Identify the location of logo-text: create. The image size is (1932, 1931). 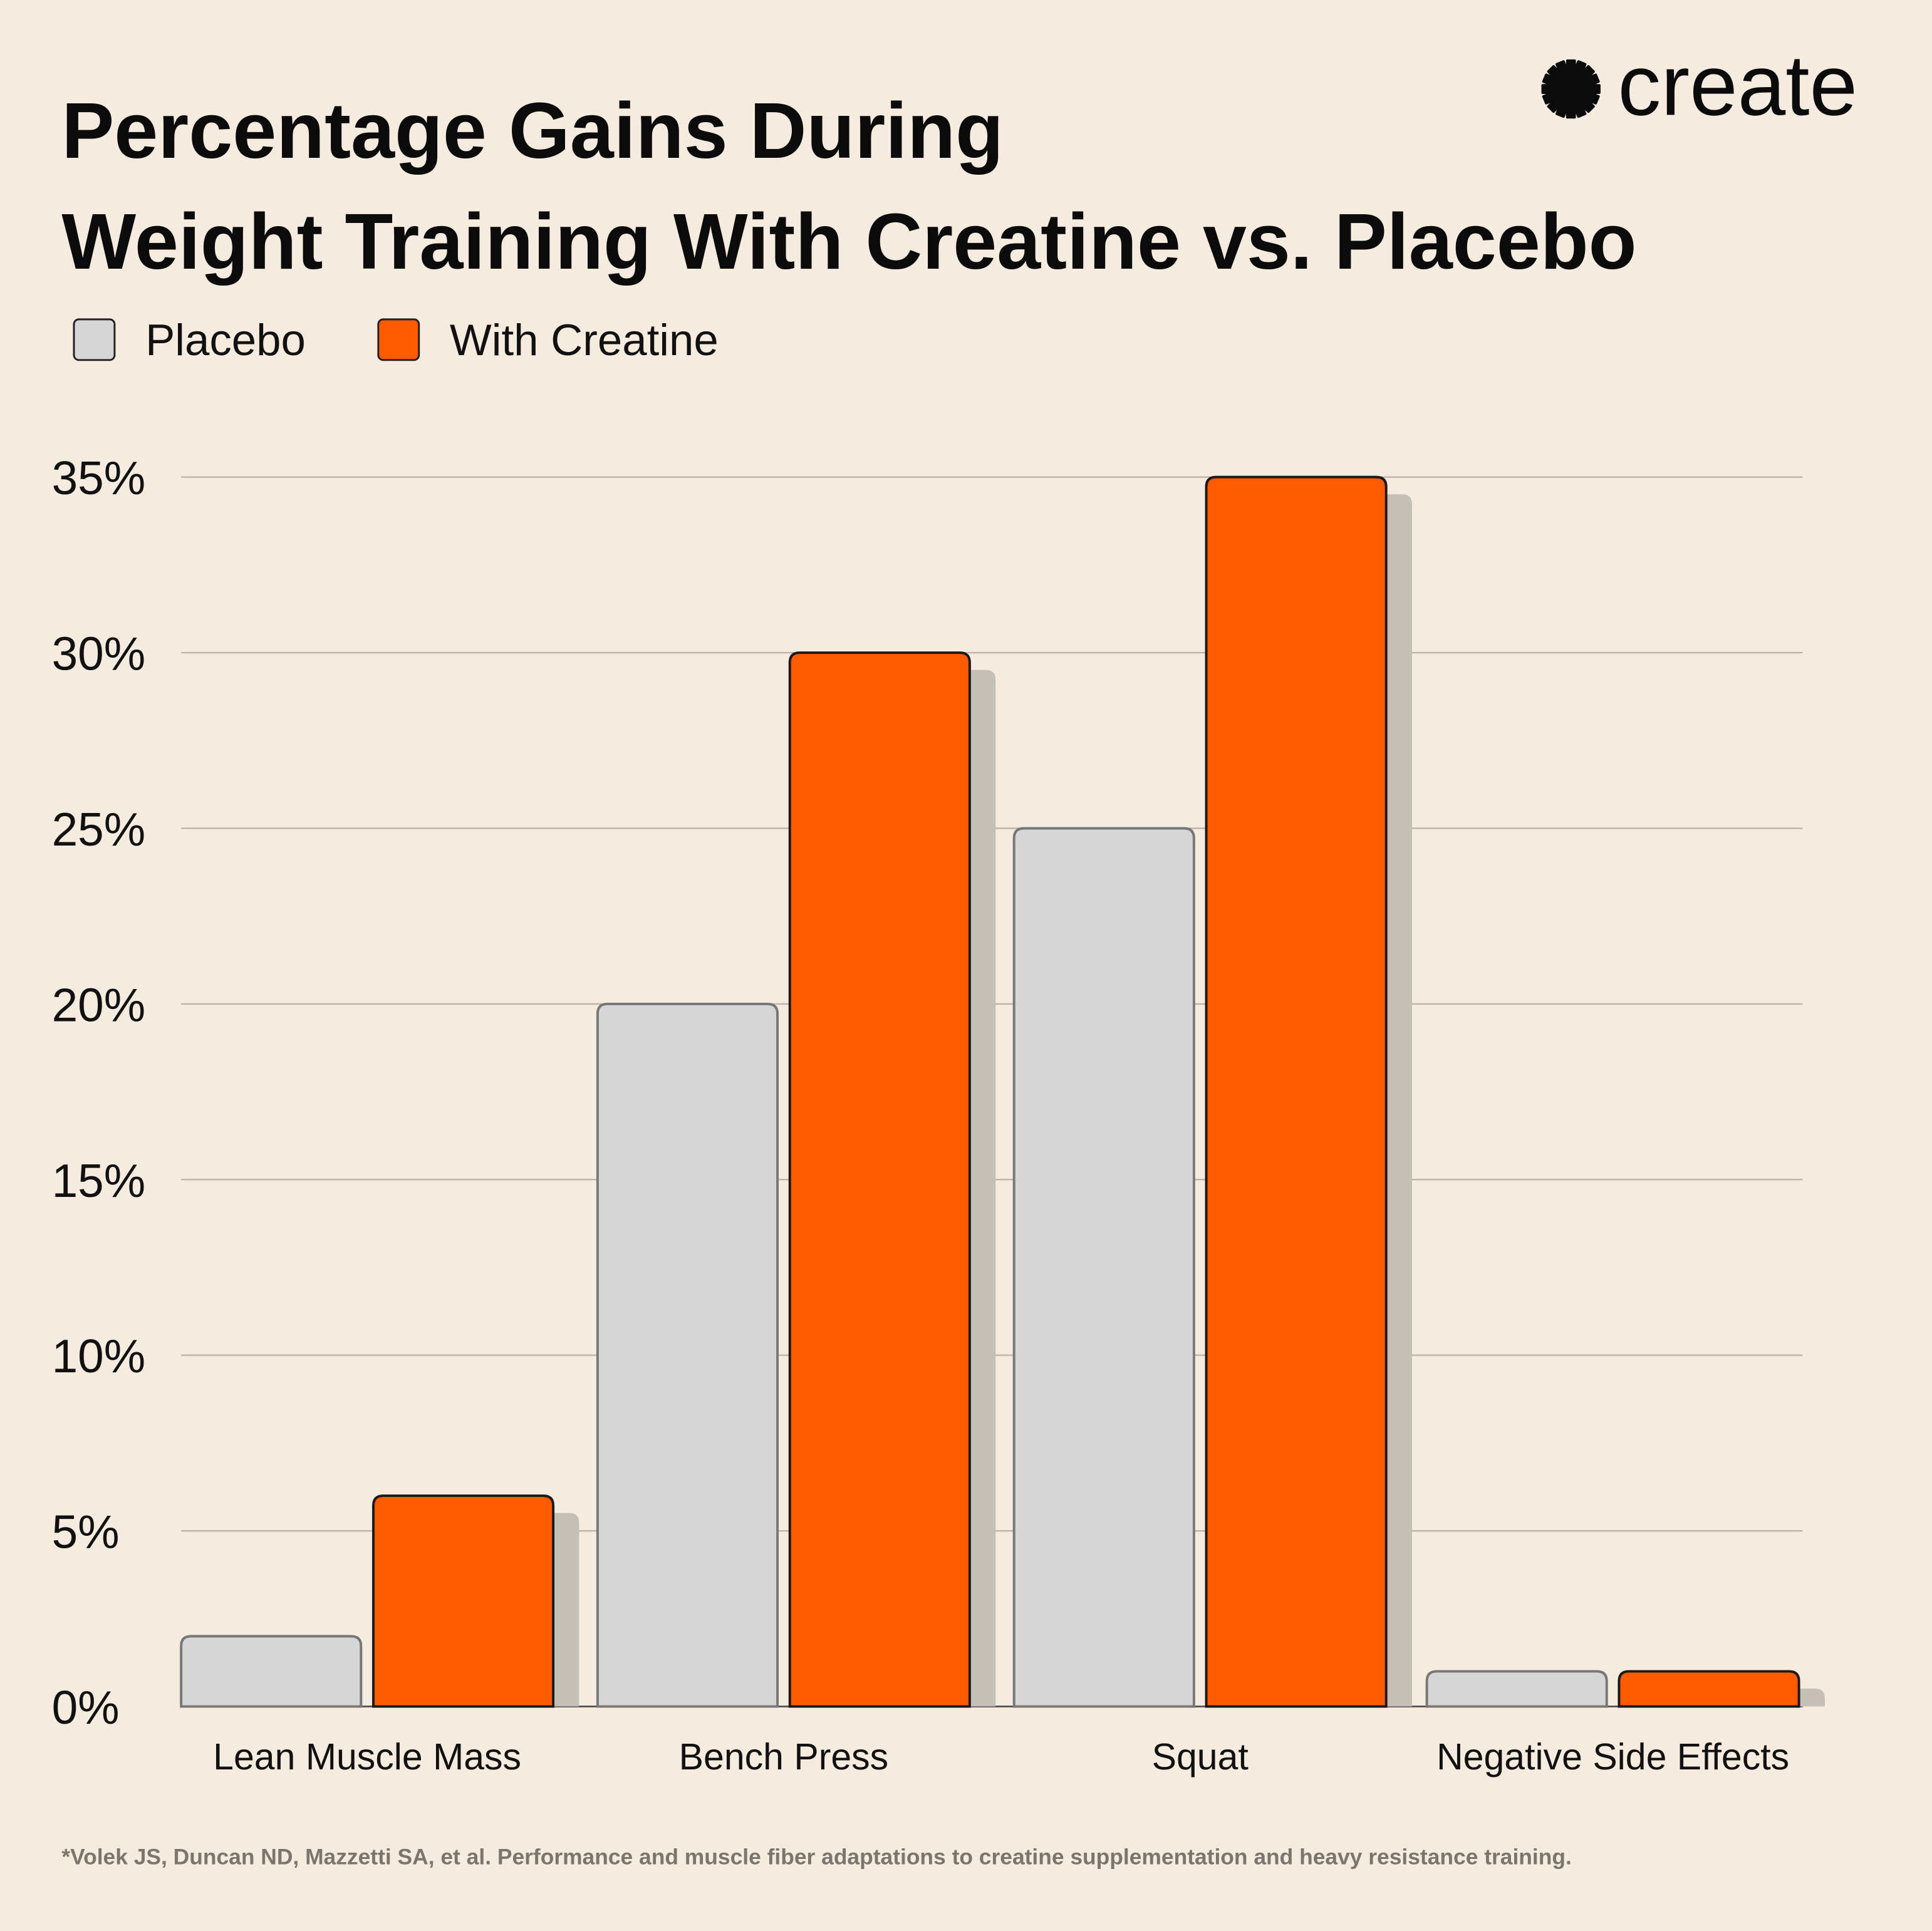
(1737, 85).